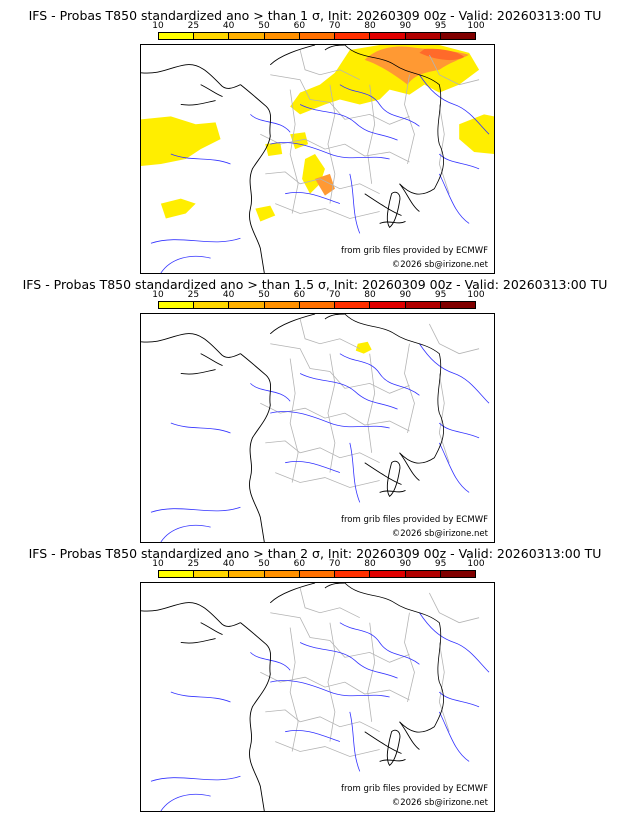  Describe the element at coordinates (439, 803) in the screenshot. I see `credit-copyright: ©2026 sb@irizone.net` at that location.